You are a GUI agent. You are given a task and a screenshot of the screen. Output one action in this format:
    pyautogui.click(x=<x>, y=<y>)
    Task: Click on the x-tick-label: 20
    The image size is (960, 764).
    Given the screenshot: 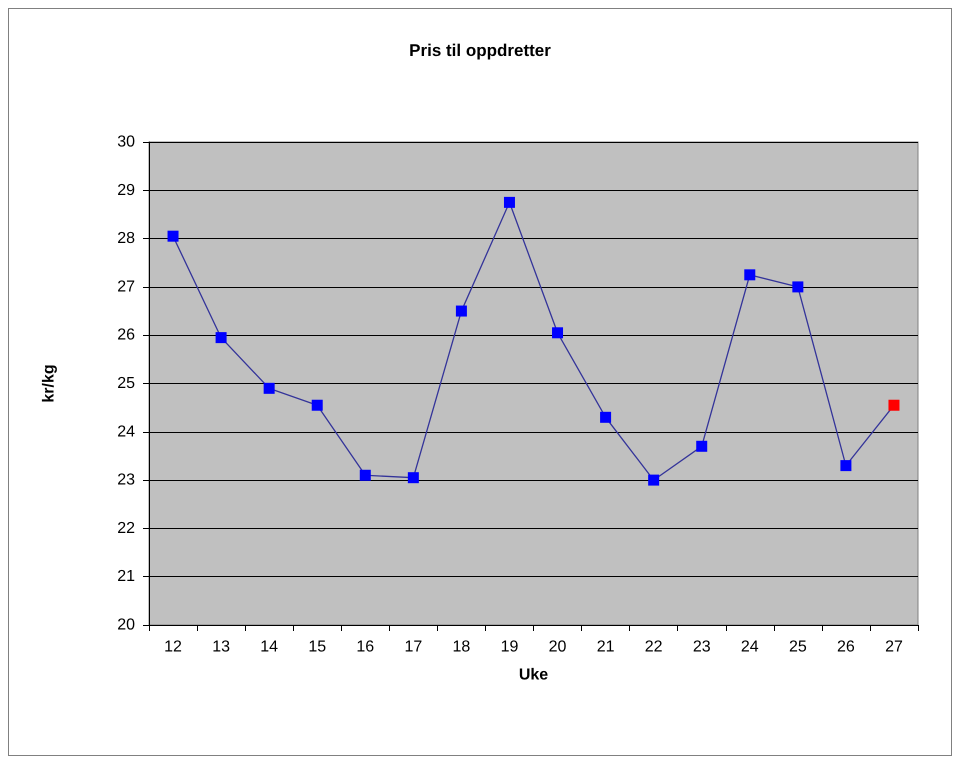 What is the action you would take?
    pyautogui.click(x=557, y=647)
    